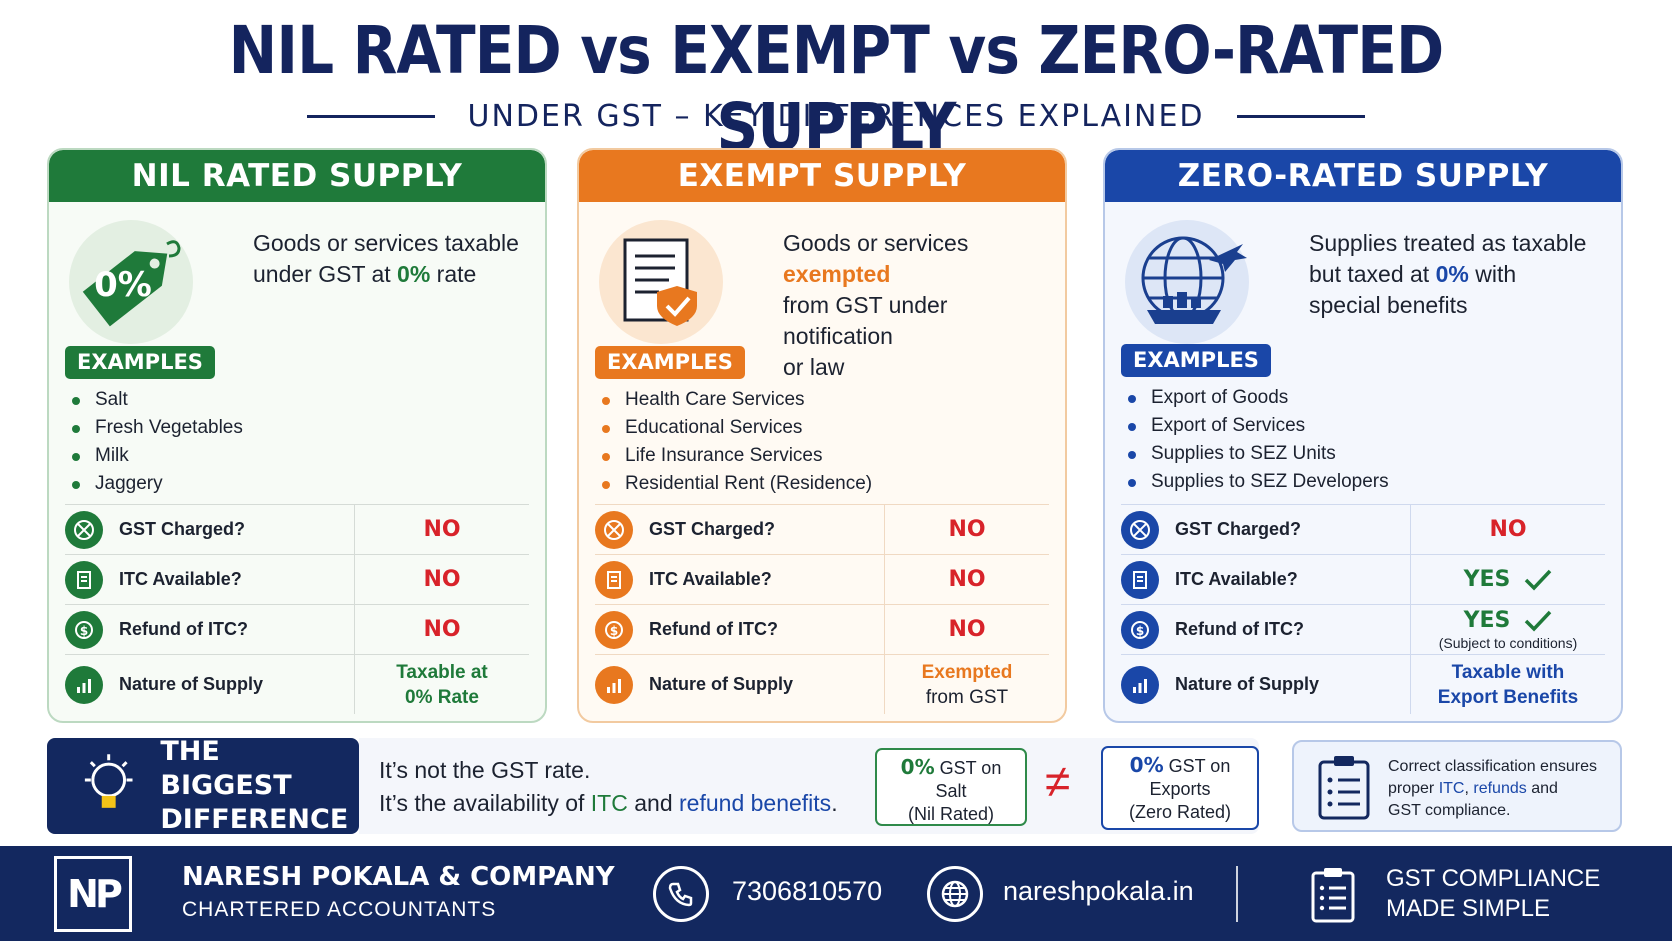 The width and height of the screenshot is (1672, 941). What do you see at coordinates (967, 579) in the screenshot?
I see `exempt-itc-value: NO` at bounding box center [967, 579].